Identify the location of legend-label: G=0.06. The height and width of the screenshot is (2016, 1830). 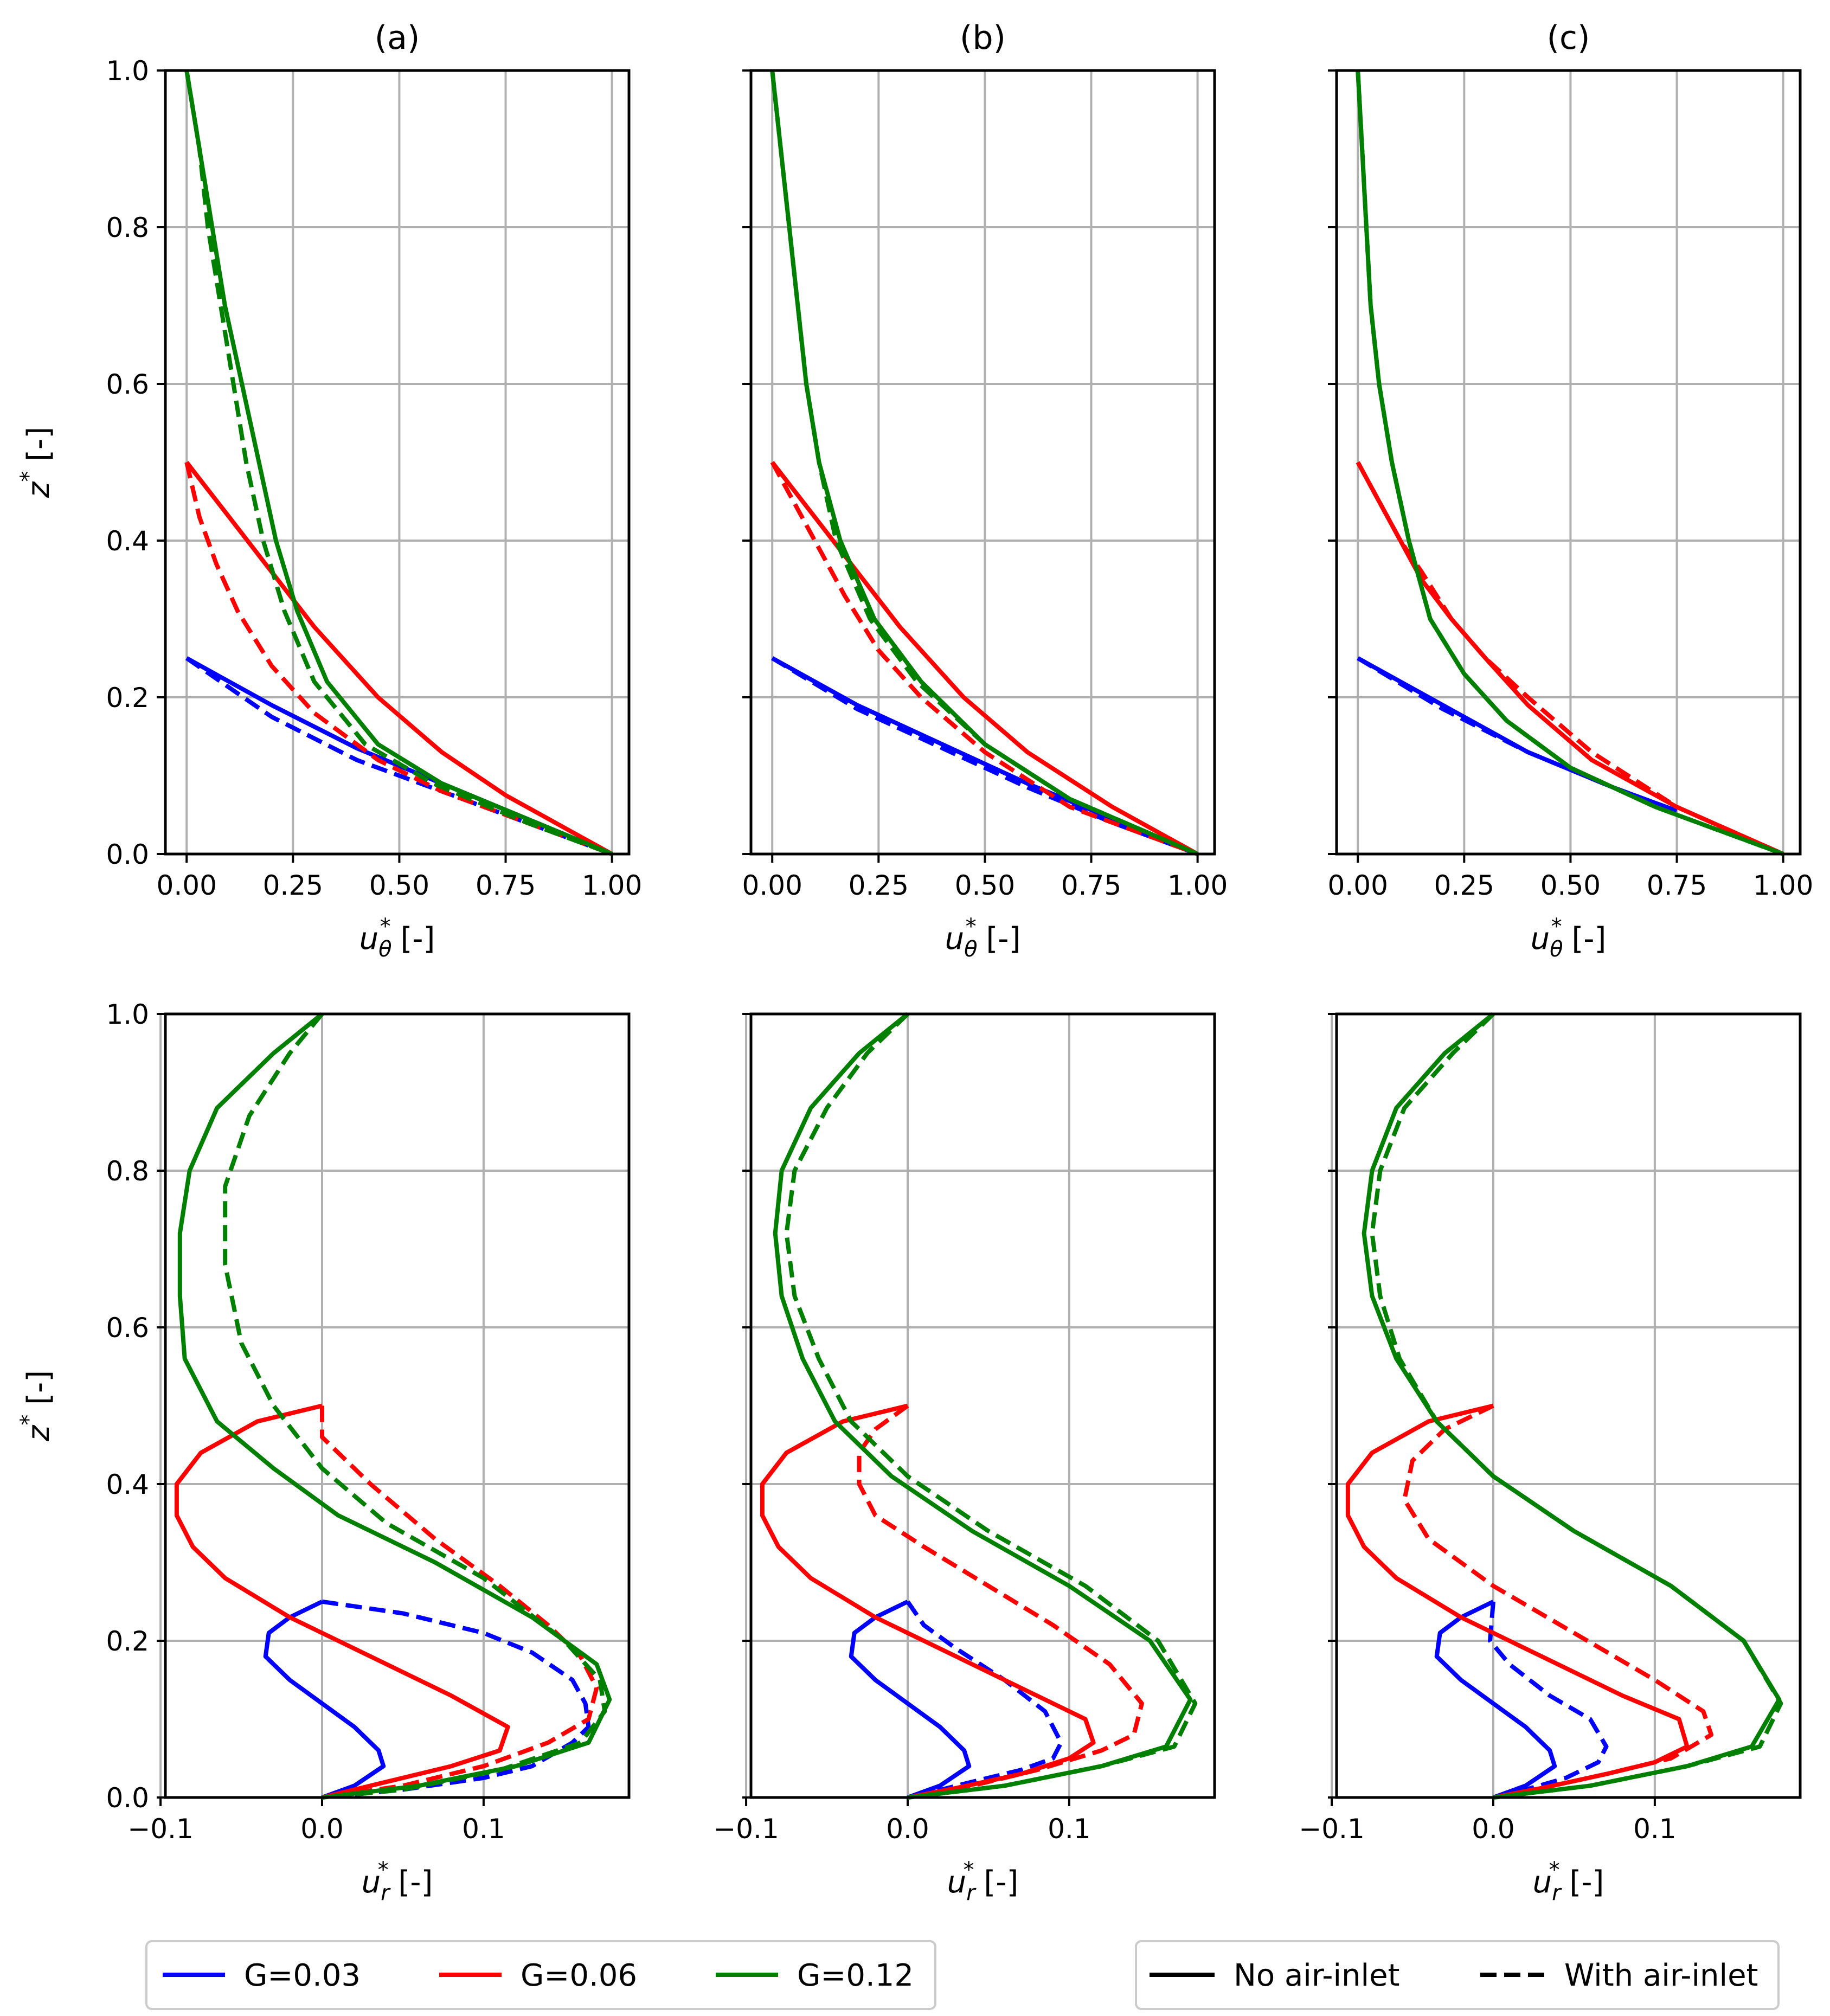
(579, 1975).